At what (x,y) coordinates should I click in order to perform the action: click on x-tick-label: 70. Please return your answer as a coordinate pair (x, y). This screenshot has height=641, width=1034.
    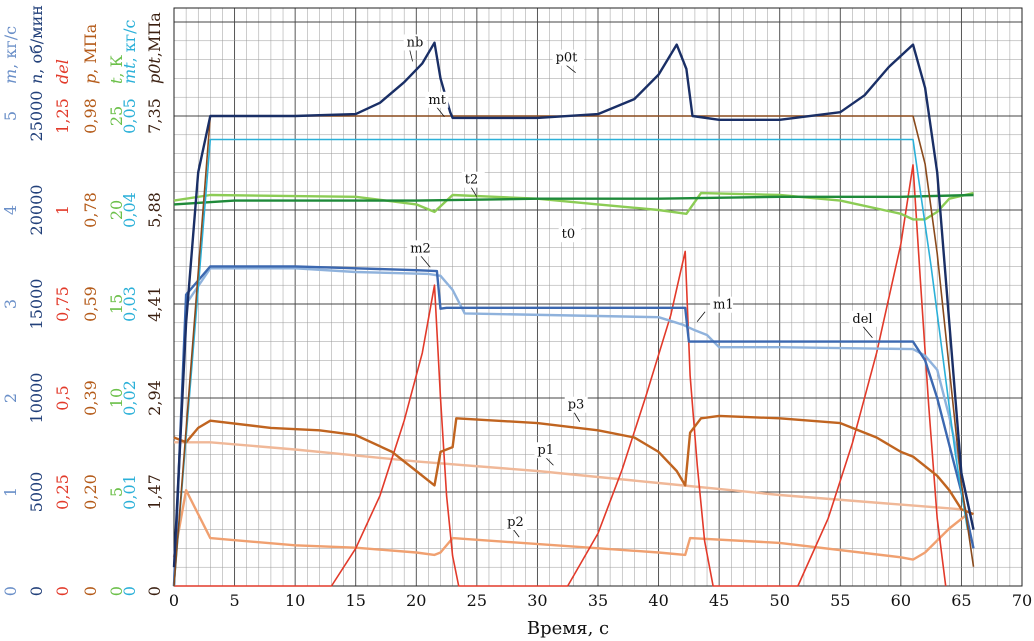
    Looking at the image, I should click on (1022, 600).